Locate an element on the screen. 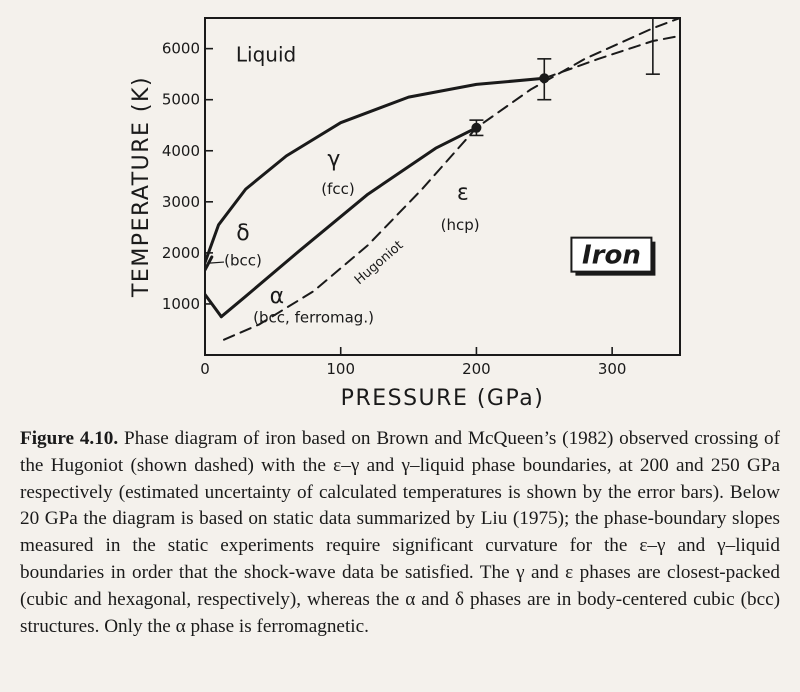  x-tick-label: 200 is located at coordinates (476, 369).